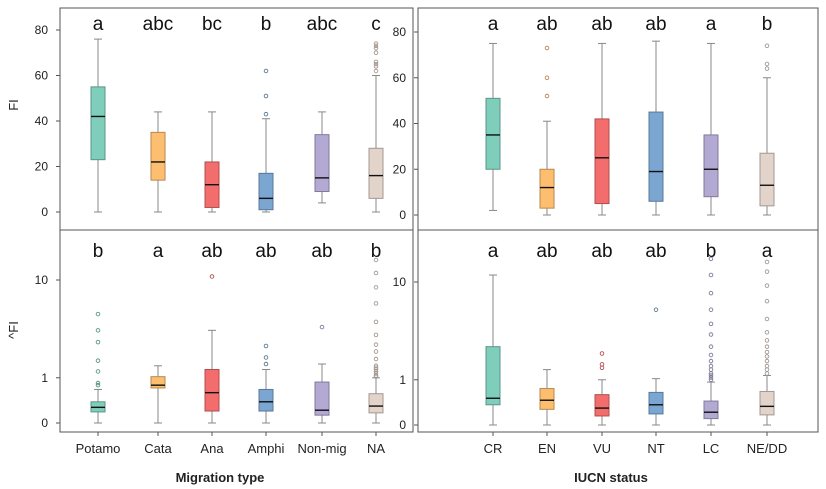 This screenshot has height=489, width=826. What do you see at coordinates (400, 124) in the screenshot?
I see `y-tick-label: 40` at bounding box center [400, 124].